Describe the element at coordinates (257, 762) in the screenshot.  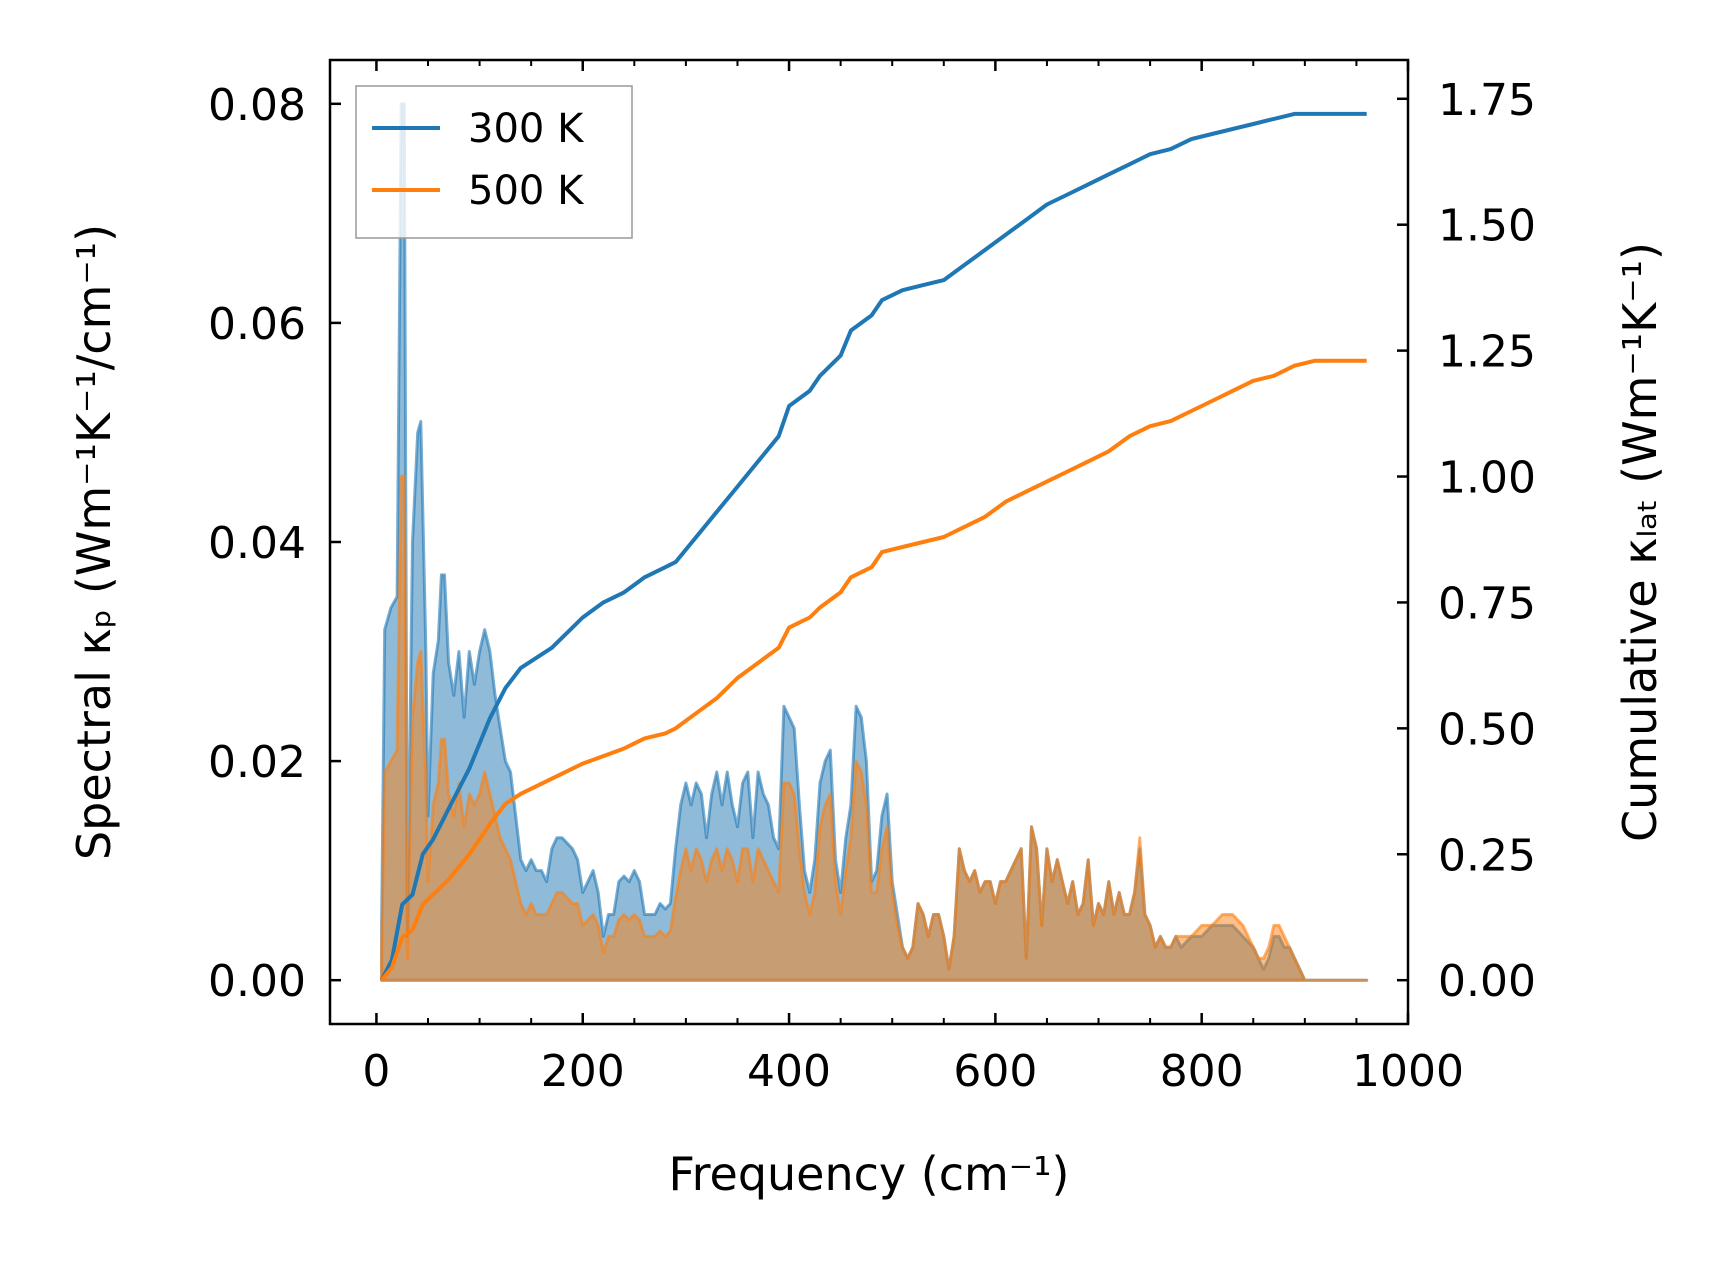
I see `left-y-tick-label: 0.02` at that location.